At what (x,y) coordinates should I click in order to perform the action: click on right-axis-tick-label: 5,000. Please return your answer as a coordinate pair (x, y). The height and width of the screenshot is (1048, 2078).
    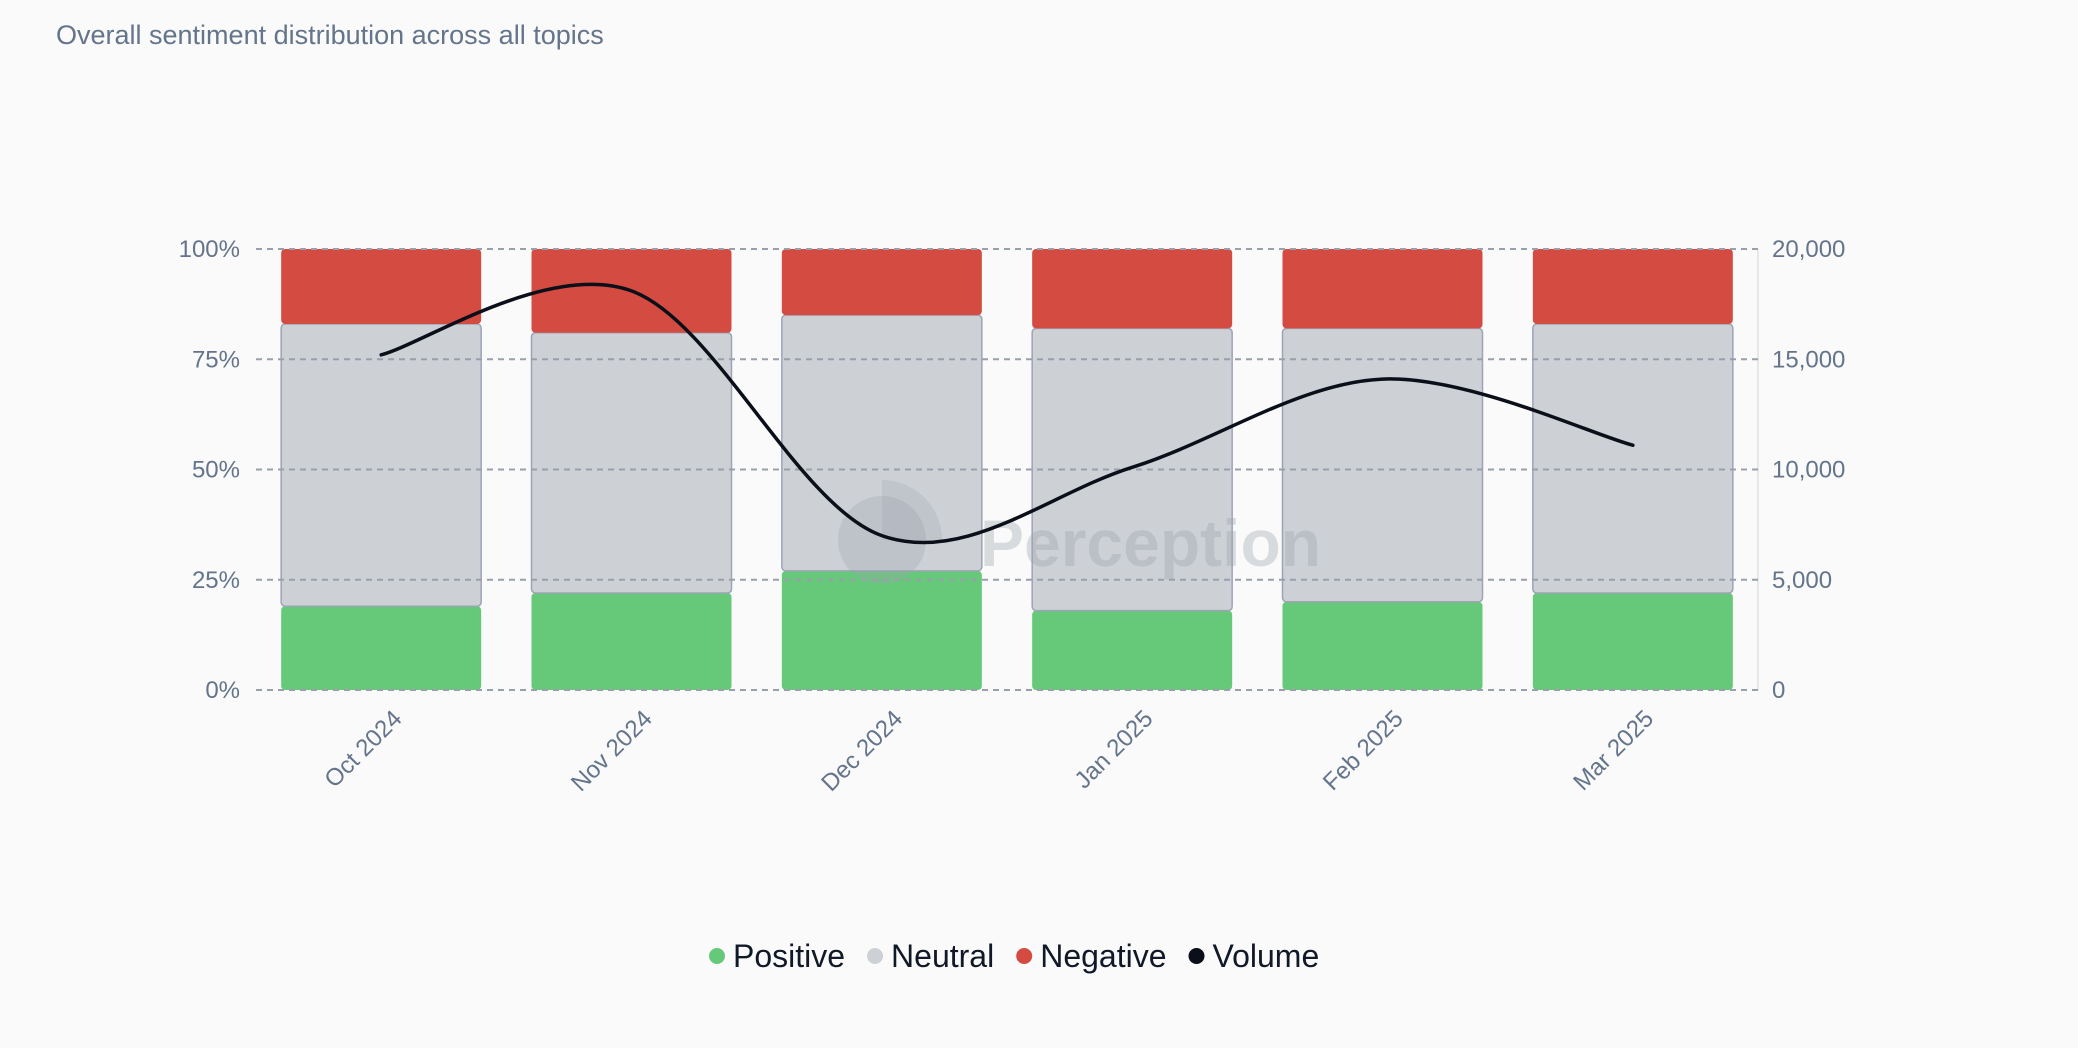
    Looking at the image, I should click on (1802, 580).